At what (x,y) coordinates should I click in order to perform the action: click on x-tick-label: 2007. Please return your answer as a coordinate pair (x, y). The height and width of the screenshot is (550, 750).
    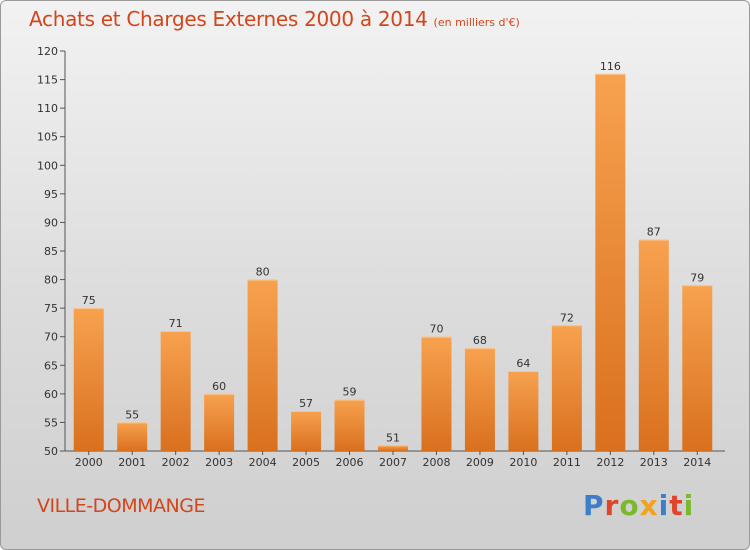
    Looking at the image, I should click on (393, 462).